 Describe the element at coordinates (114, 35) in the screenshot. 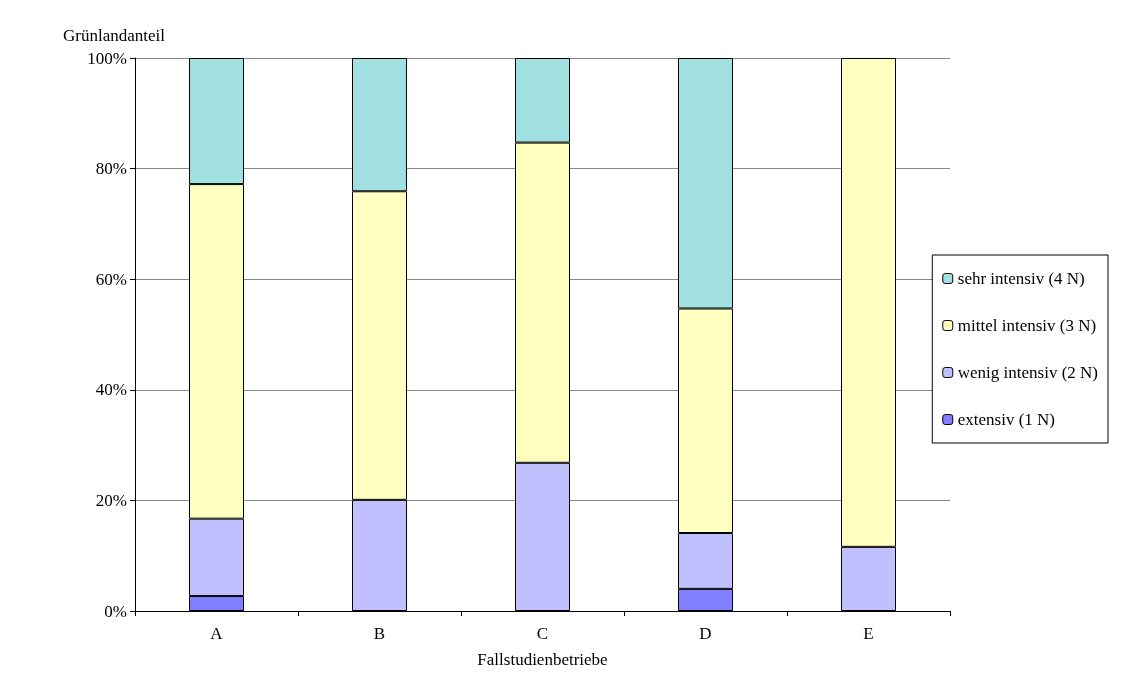

I see `y-axis-title: Grünlandanteil` at that location.